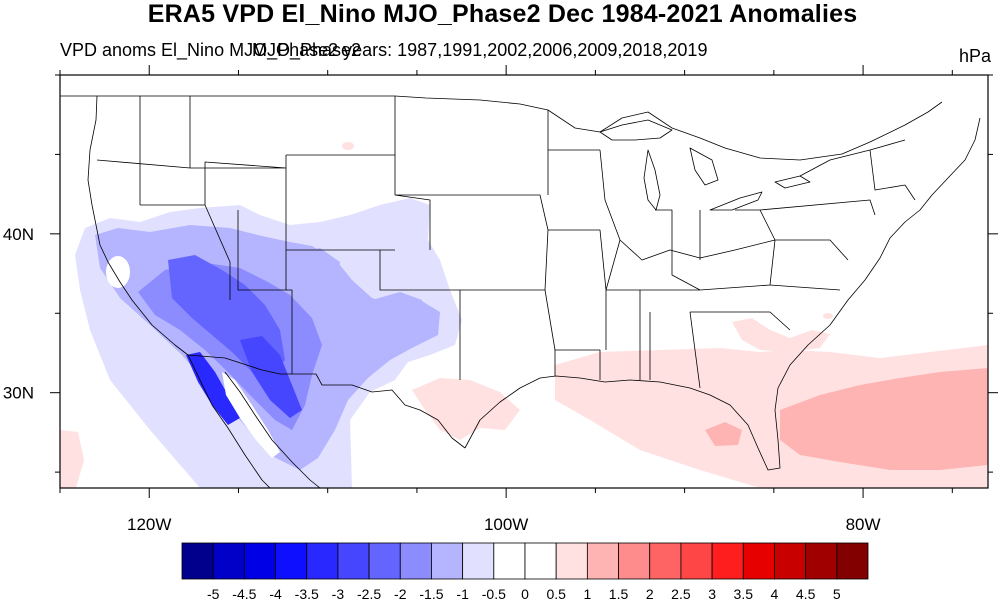  Describe the element at coordinates (400, 594) in the screenshot. I see `colorbar-label: -2` at that location.